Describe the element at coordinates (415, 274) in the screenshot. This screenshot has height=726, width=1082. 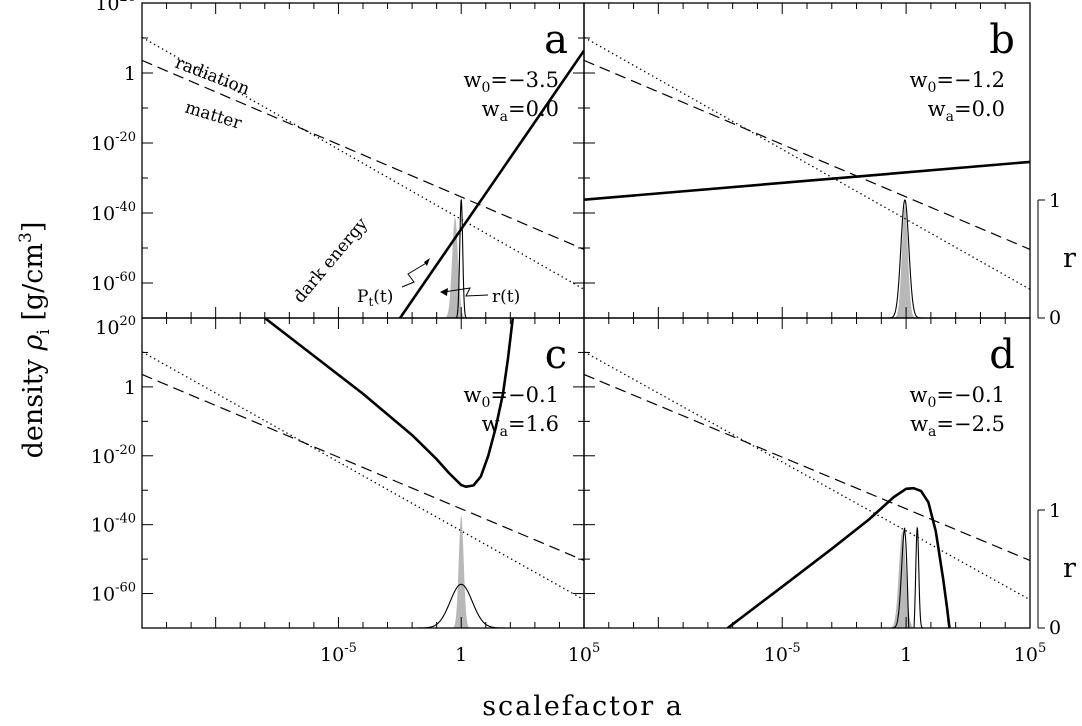
I see `pt-arrow` at that location.